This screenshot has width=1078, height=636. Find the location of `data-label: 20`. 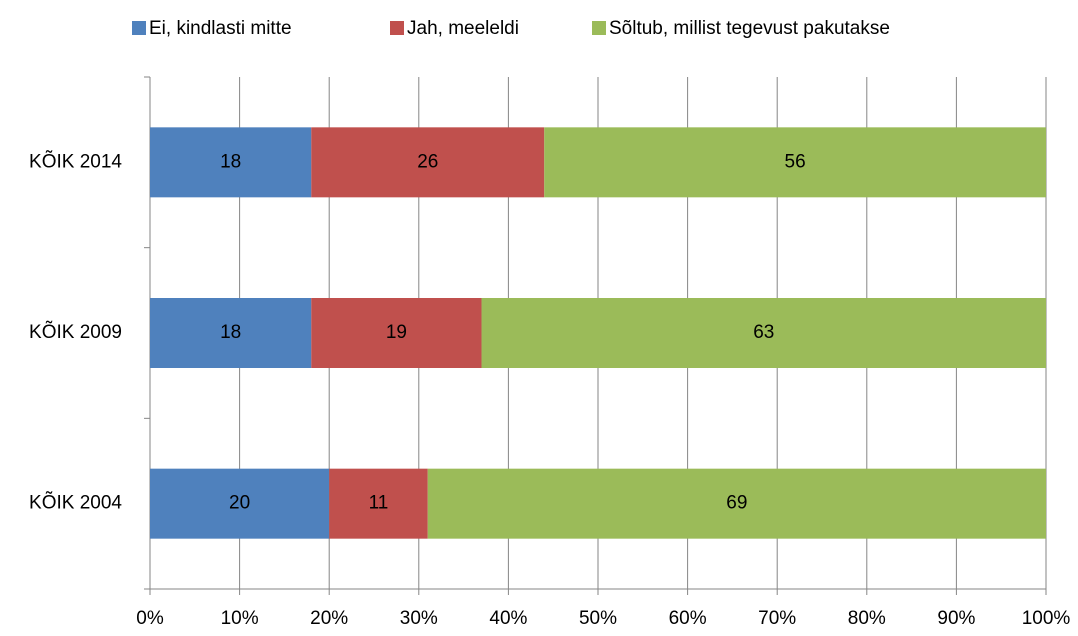

data-label: 20 is located at coordinates (239, 503).